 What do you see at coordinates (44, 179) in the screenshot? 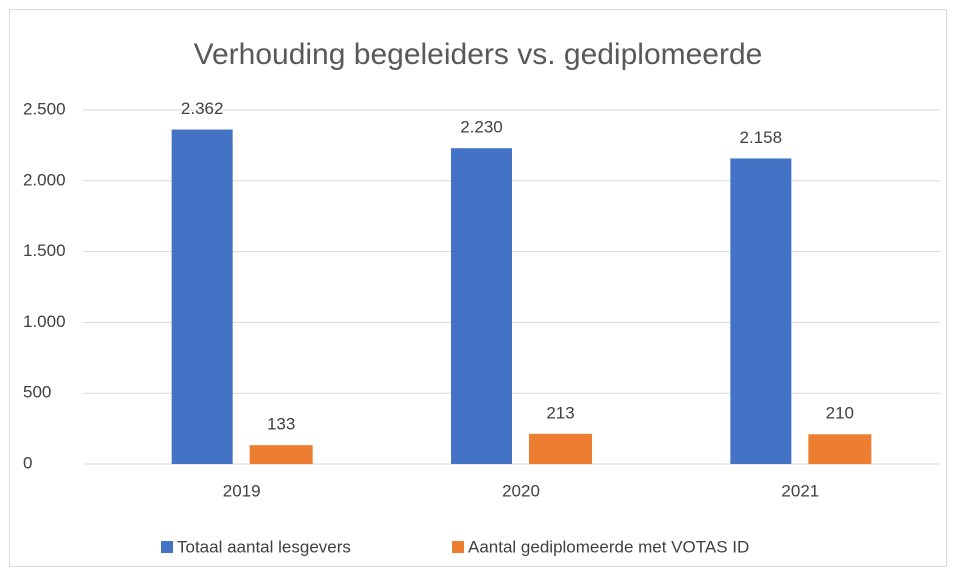
I see `y-tick-label: 2.000` at bounding box center [44, 179].